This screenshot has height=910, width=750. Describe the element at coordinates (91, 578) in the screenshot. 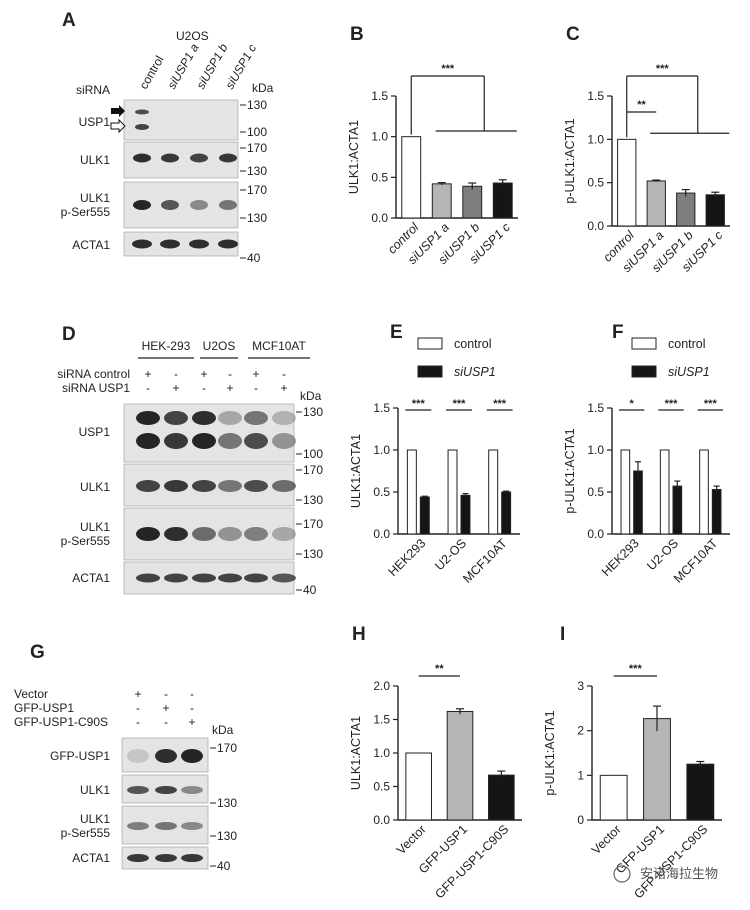

I see `blot-row-label: ACTA1` at that location.